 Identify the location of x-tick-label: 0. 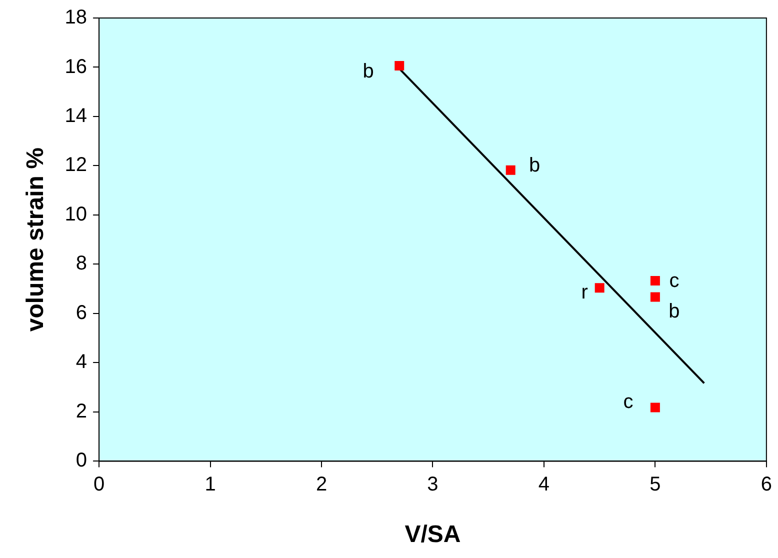
(99, 485).